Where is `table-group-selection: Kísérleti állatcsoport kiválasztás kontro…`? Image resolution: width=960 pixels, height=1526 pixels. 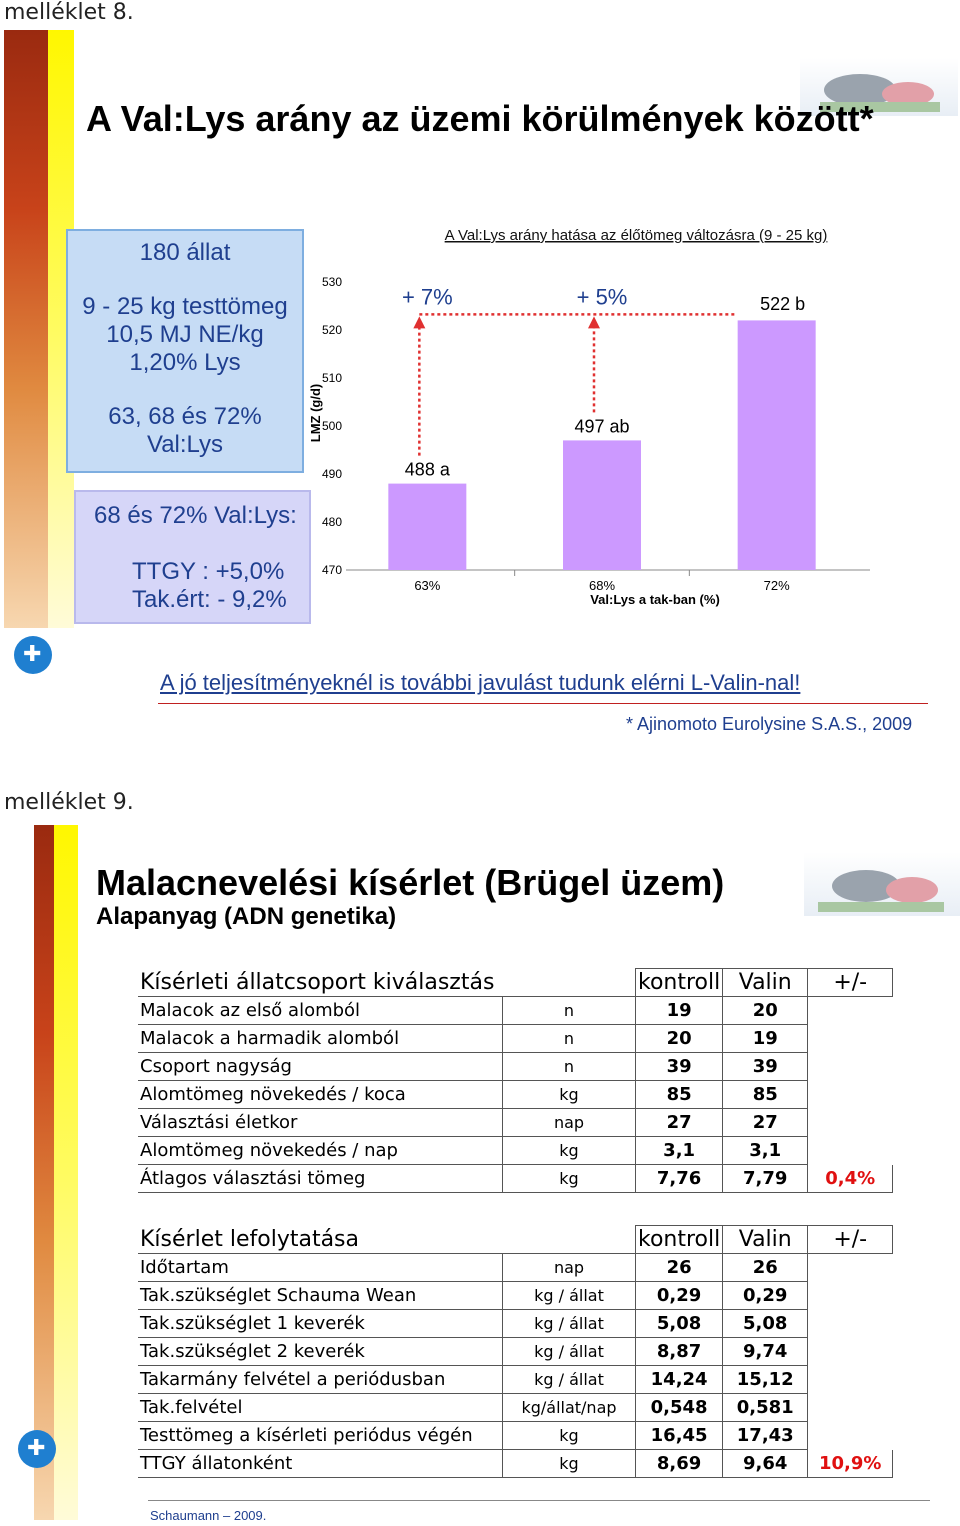 table-group-selection: Kísérleti állatcsoport kiválasztás kontro… is located at coordinates (516, 1080).